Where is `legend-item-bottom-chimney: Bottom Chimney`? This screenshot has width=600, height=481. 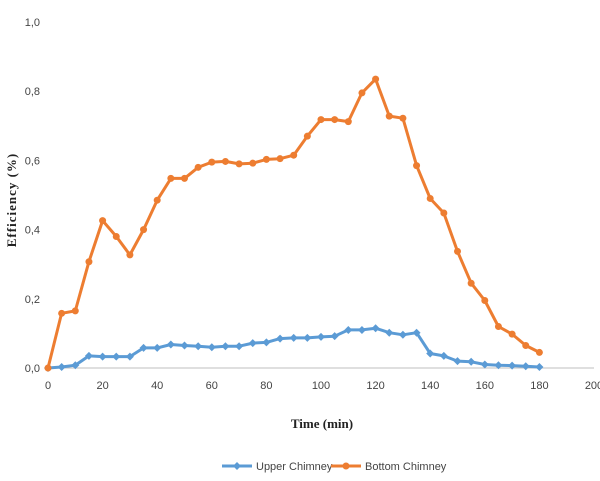 legend-item-bottom-chimney: Bottom Chimney is located at coordinates (389, 467).